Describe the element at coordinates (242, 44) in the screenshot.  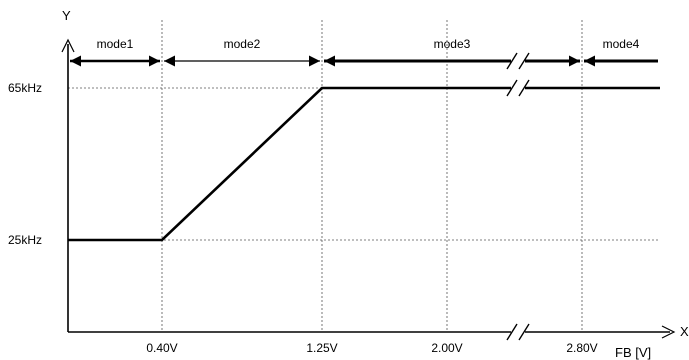
I see `mode-label: mode2` at that location.